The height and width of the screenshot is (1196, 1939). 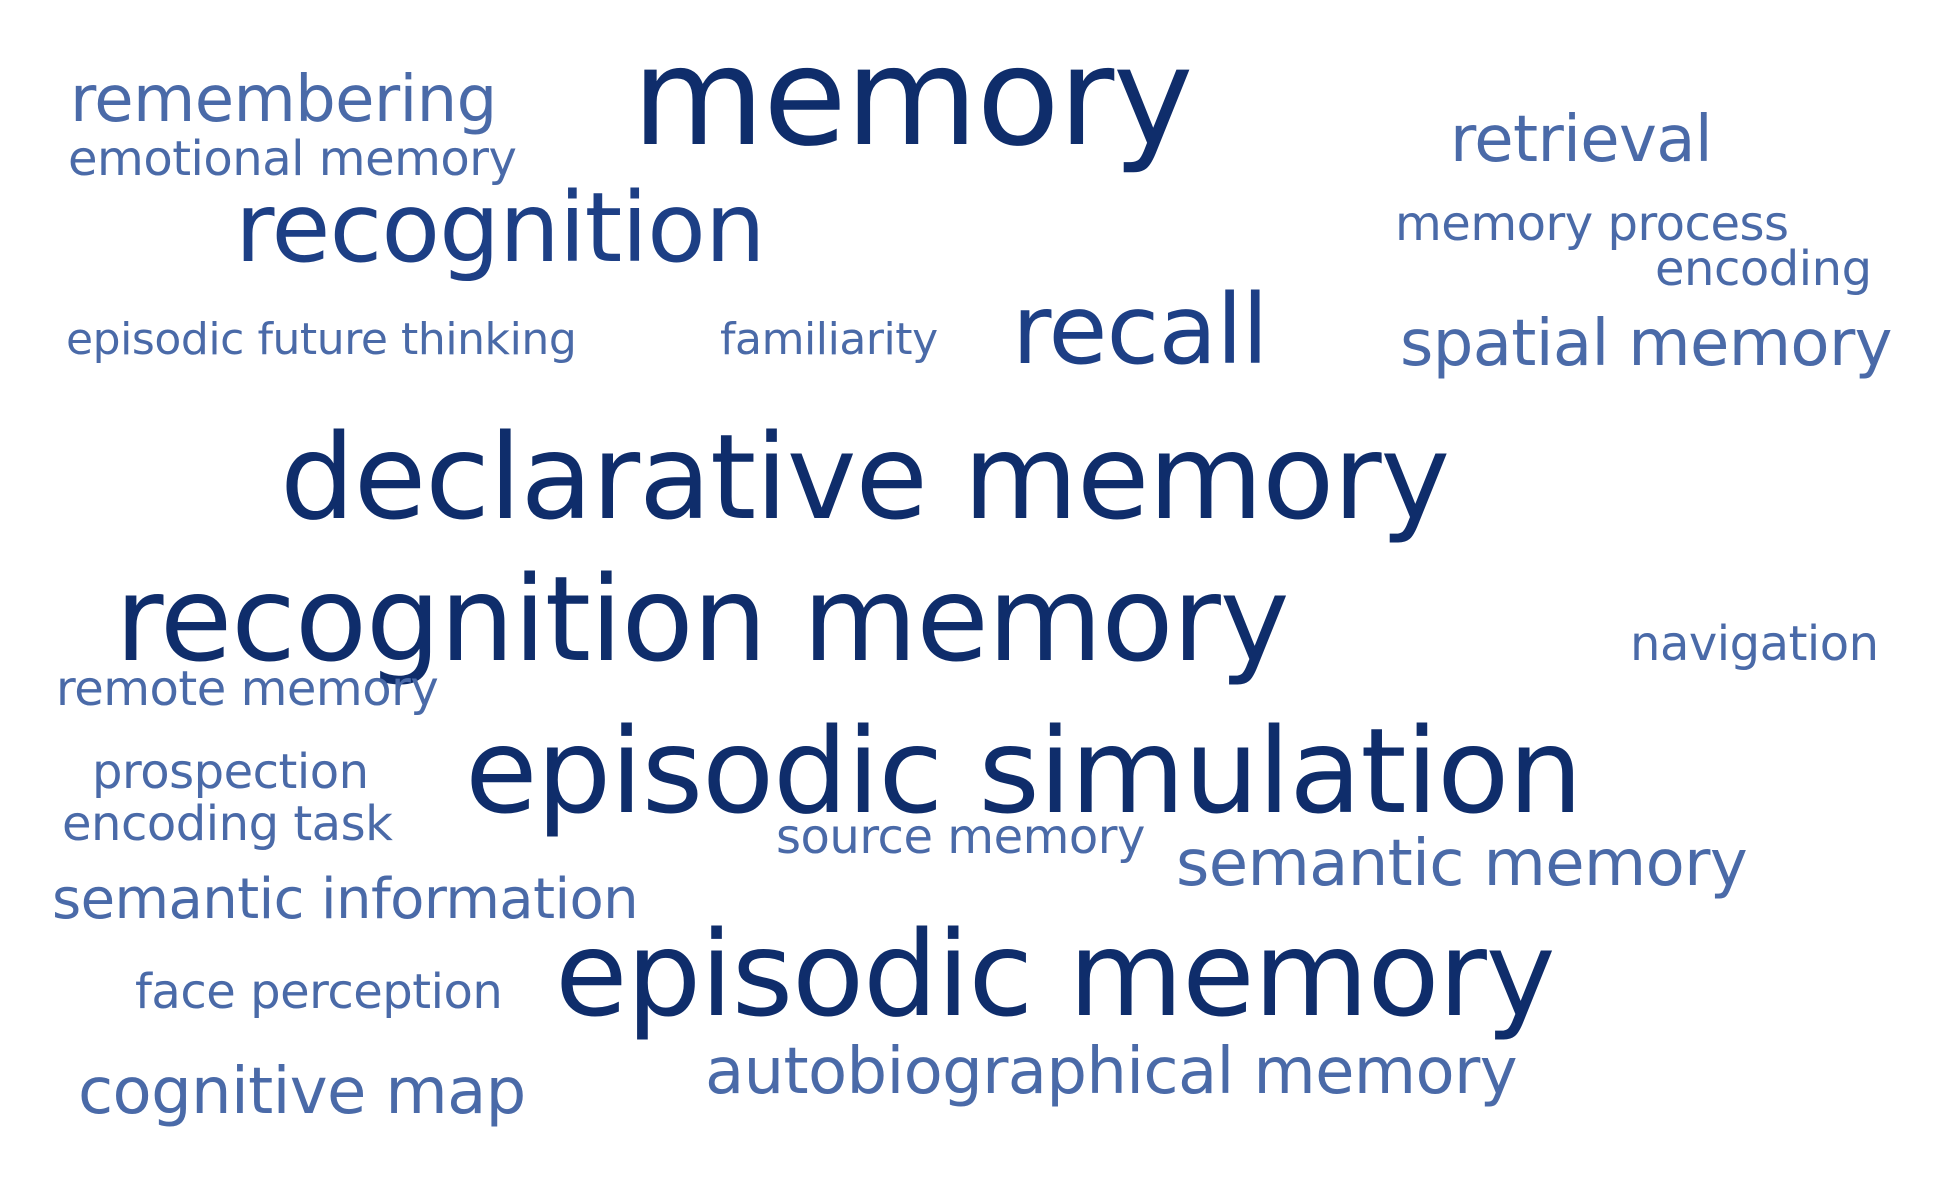 I want to click on word-declarative-memory: declarative memory, so click(x=865, y=477).